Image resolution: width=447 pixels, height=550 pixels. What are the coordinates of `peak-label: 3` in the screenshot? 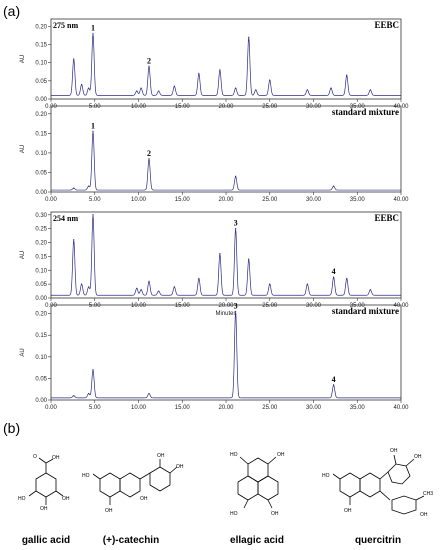 It's located at (236, 223).